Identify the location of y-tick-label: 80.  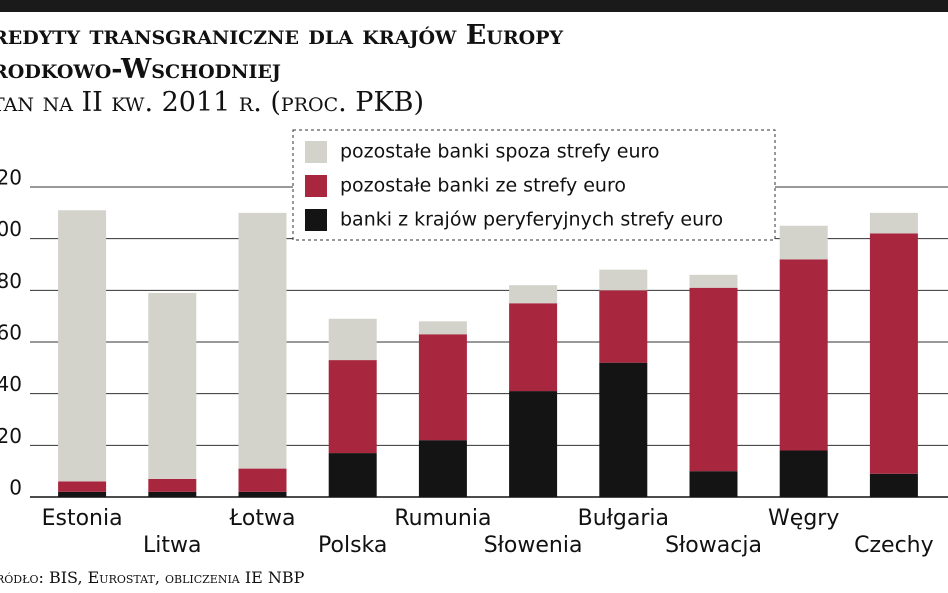
(11, 281).